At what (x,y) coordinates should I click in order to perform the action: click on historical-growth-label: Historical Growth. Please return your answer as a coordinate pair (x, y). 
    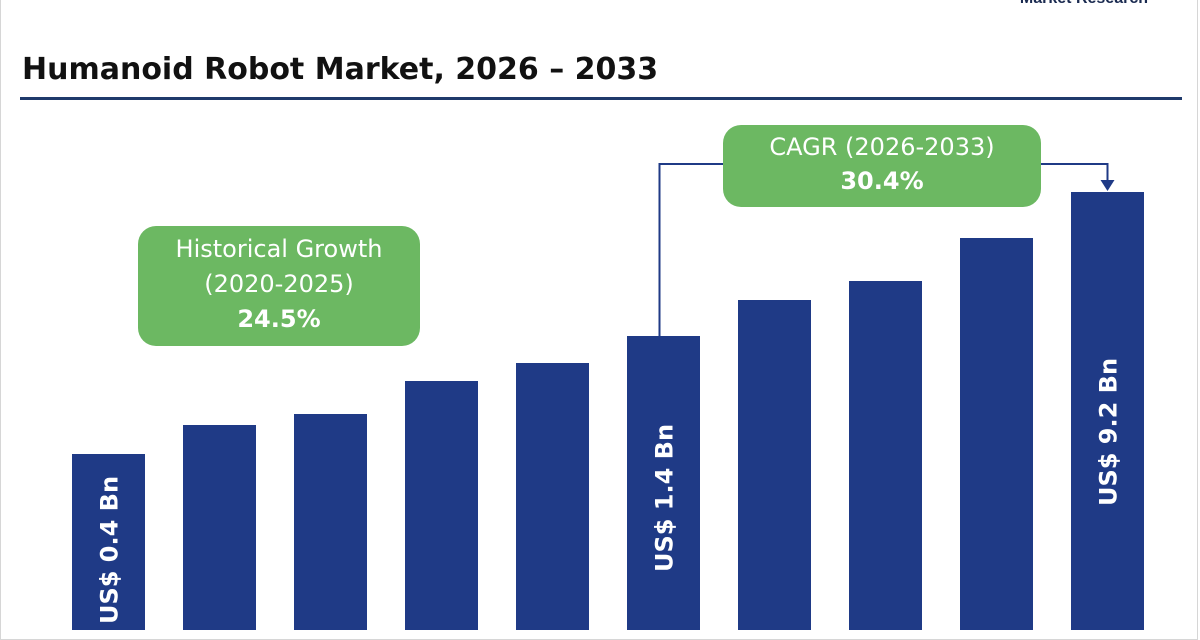
    Looking at the image, I should click on (279, 249).